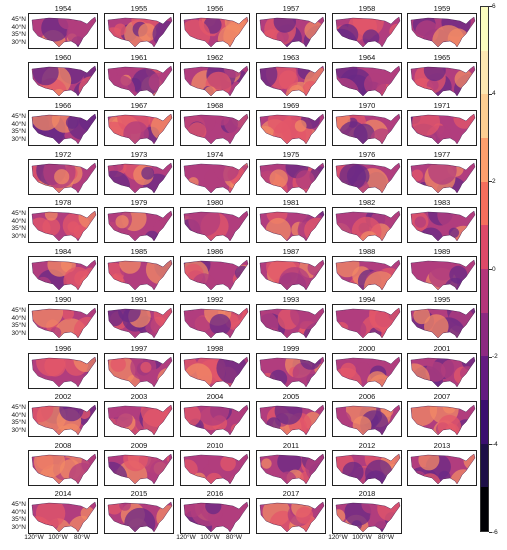  I want to click on map-panel-2007: 2007, so click(442, 415).